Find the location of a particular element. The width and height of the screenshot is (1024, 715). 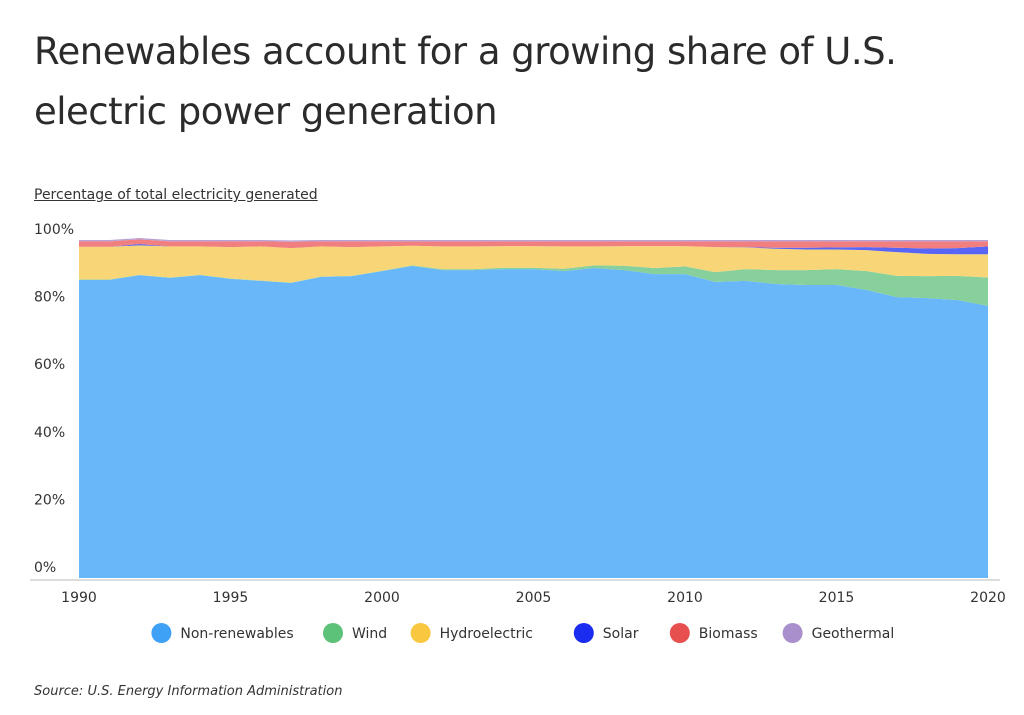

legend-item-hydroelectric: Hydroelectric is located at coordinates (471, 633).